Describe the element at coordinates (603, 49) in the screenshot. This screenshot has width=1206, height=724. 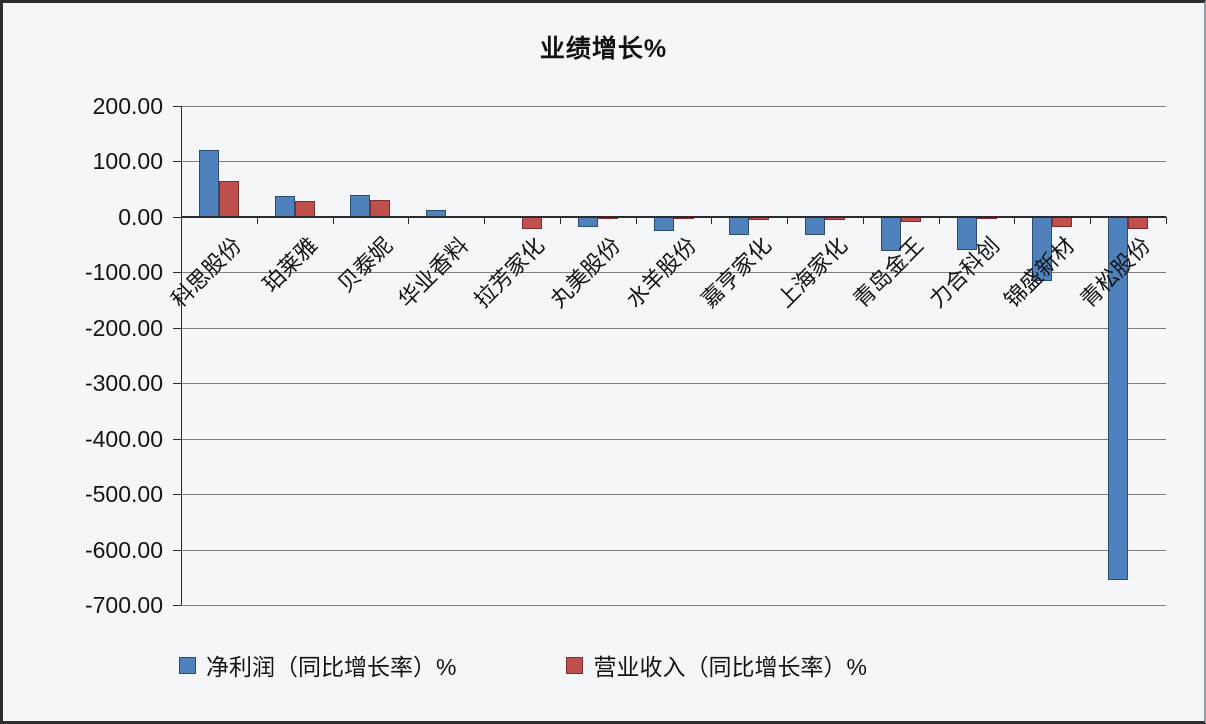
I see `chart-title: 业绩增长%` at that location.